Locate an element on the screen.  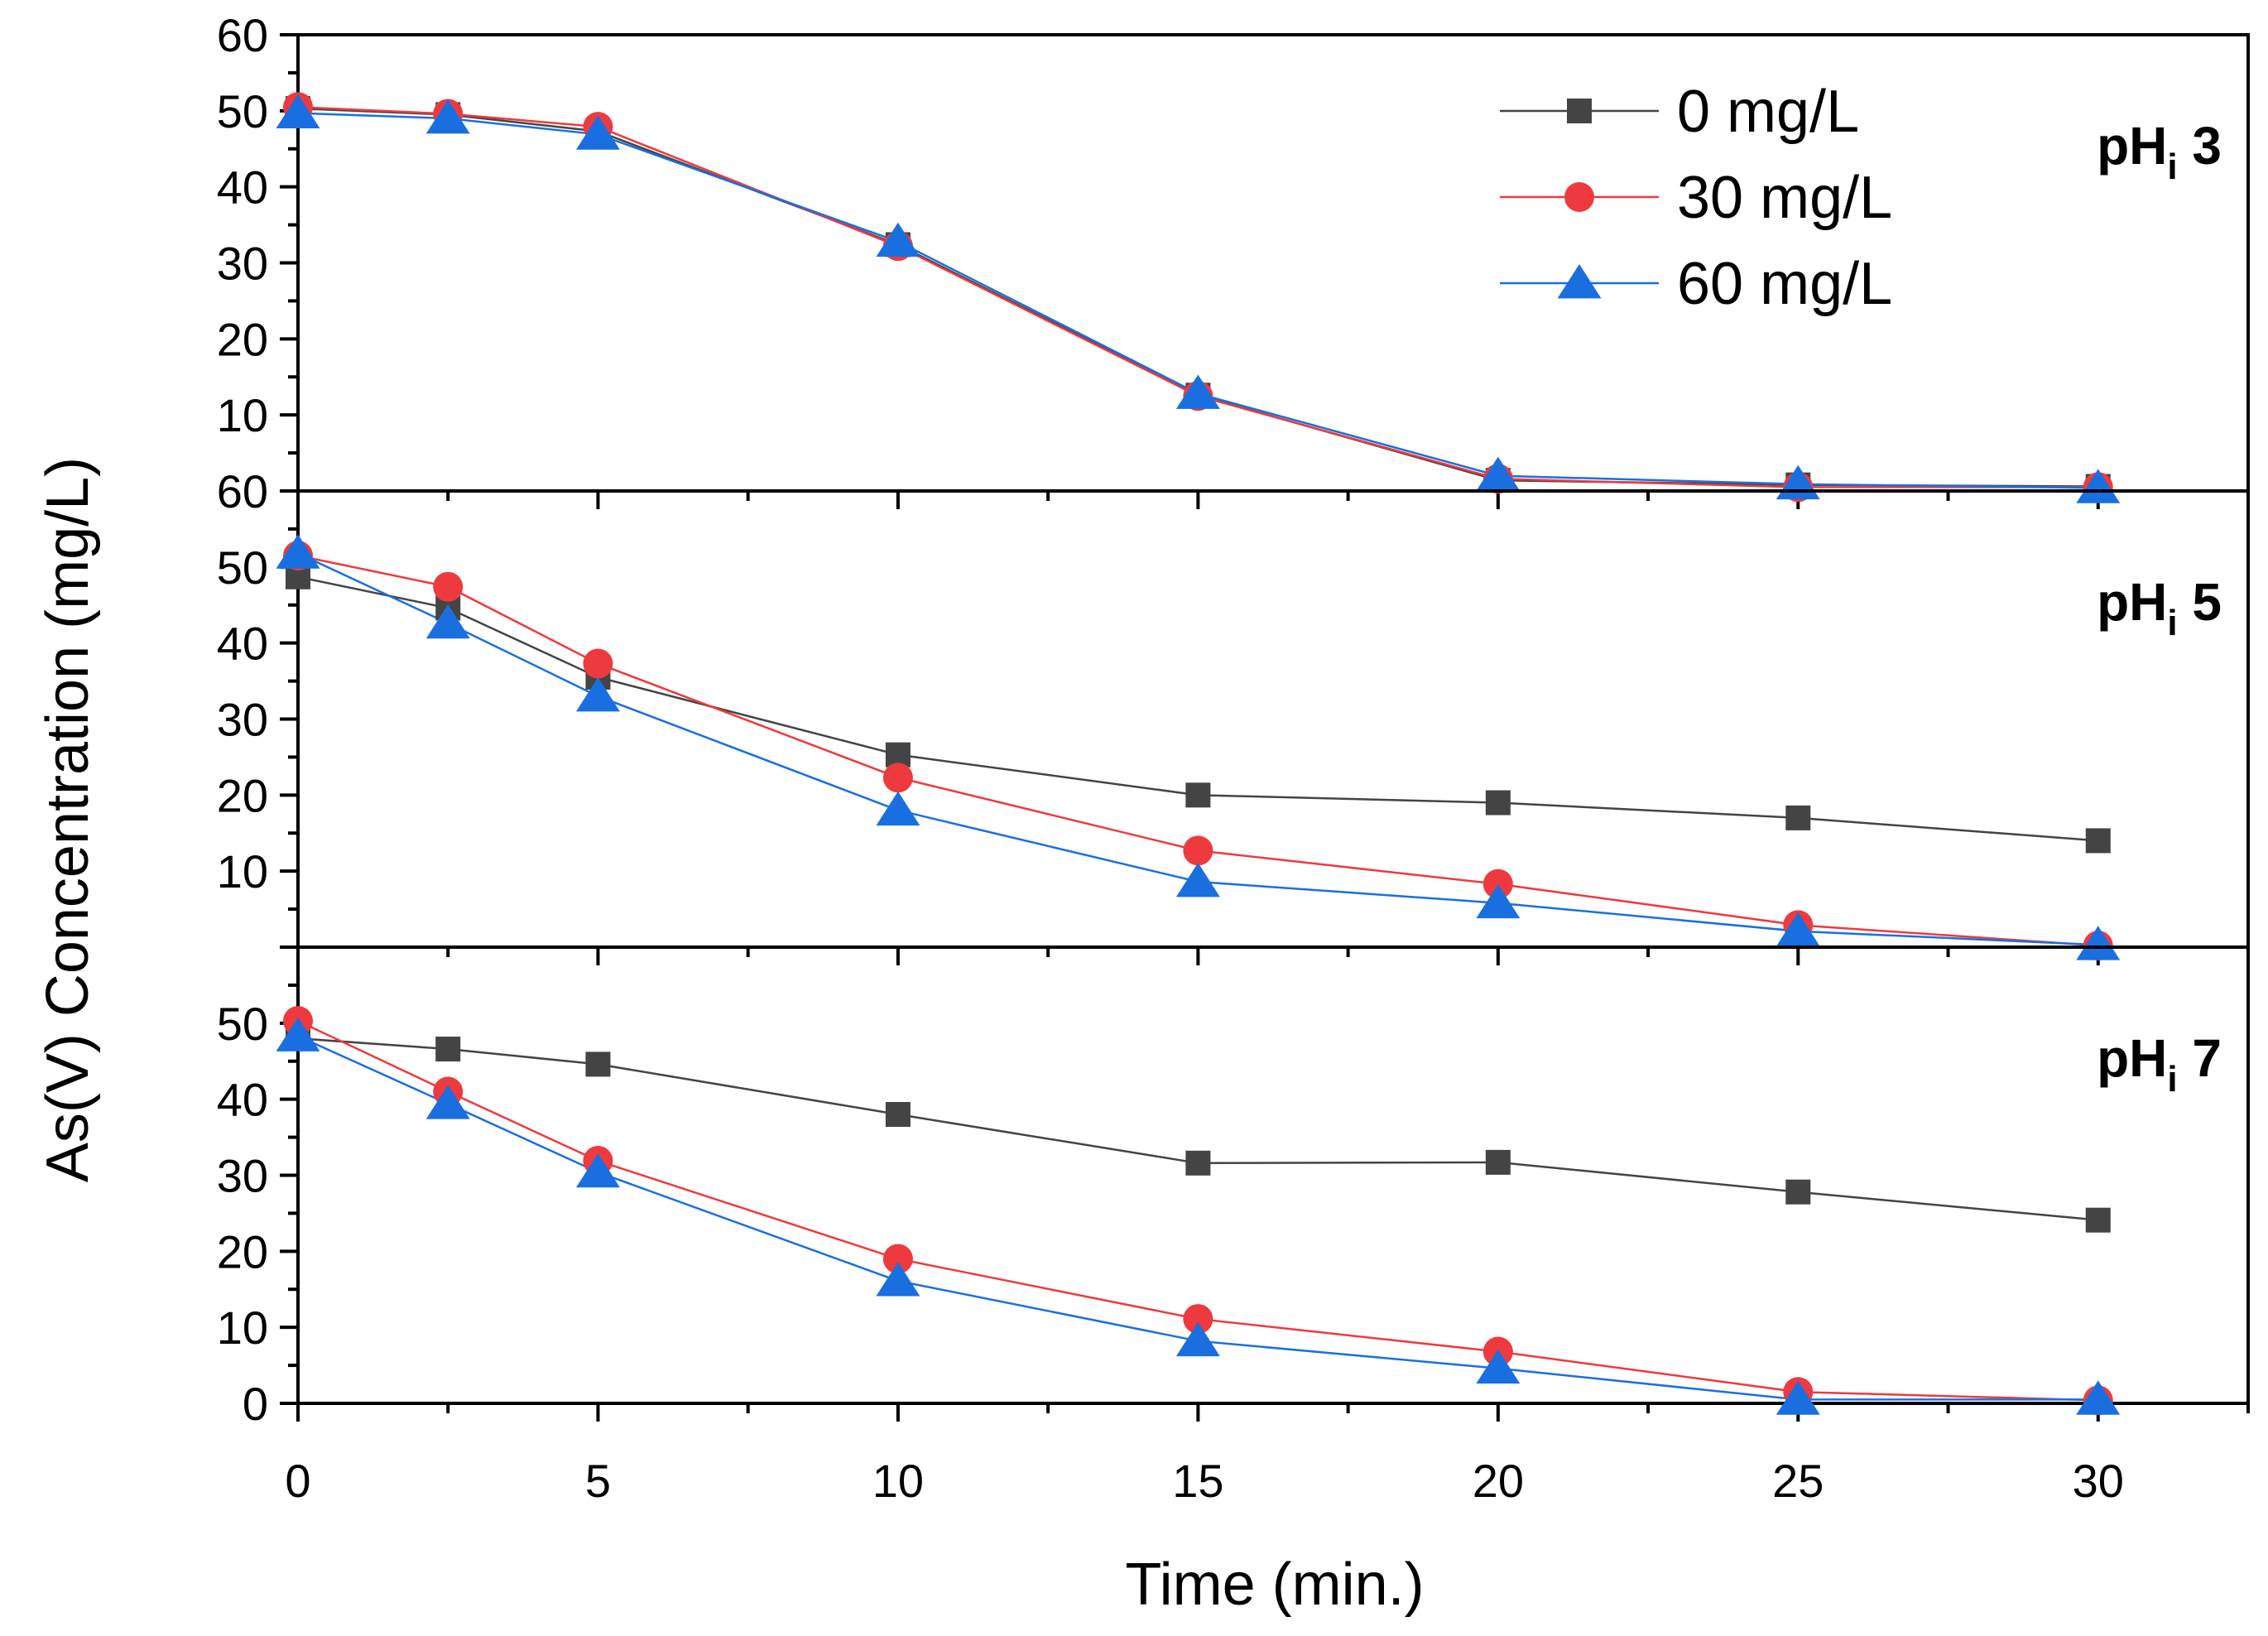
legend-label: 0 mg/L is located at coordinates (1768, 112).